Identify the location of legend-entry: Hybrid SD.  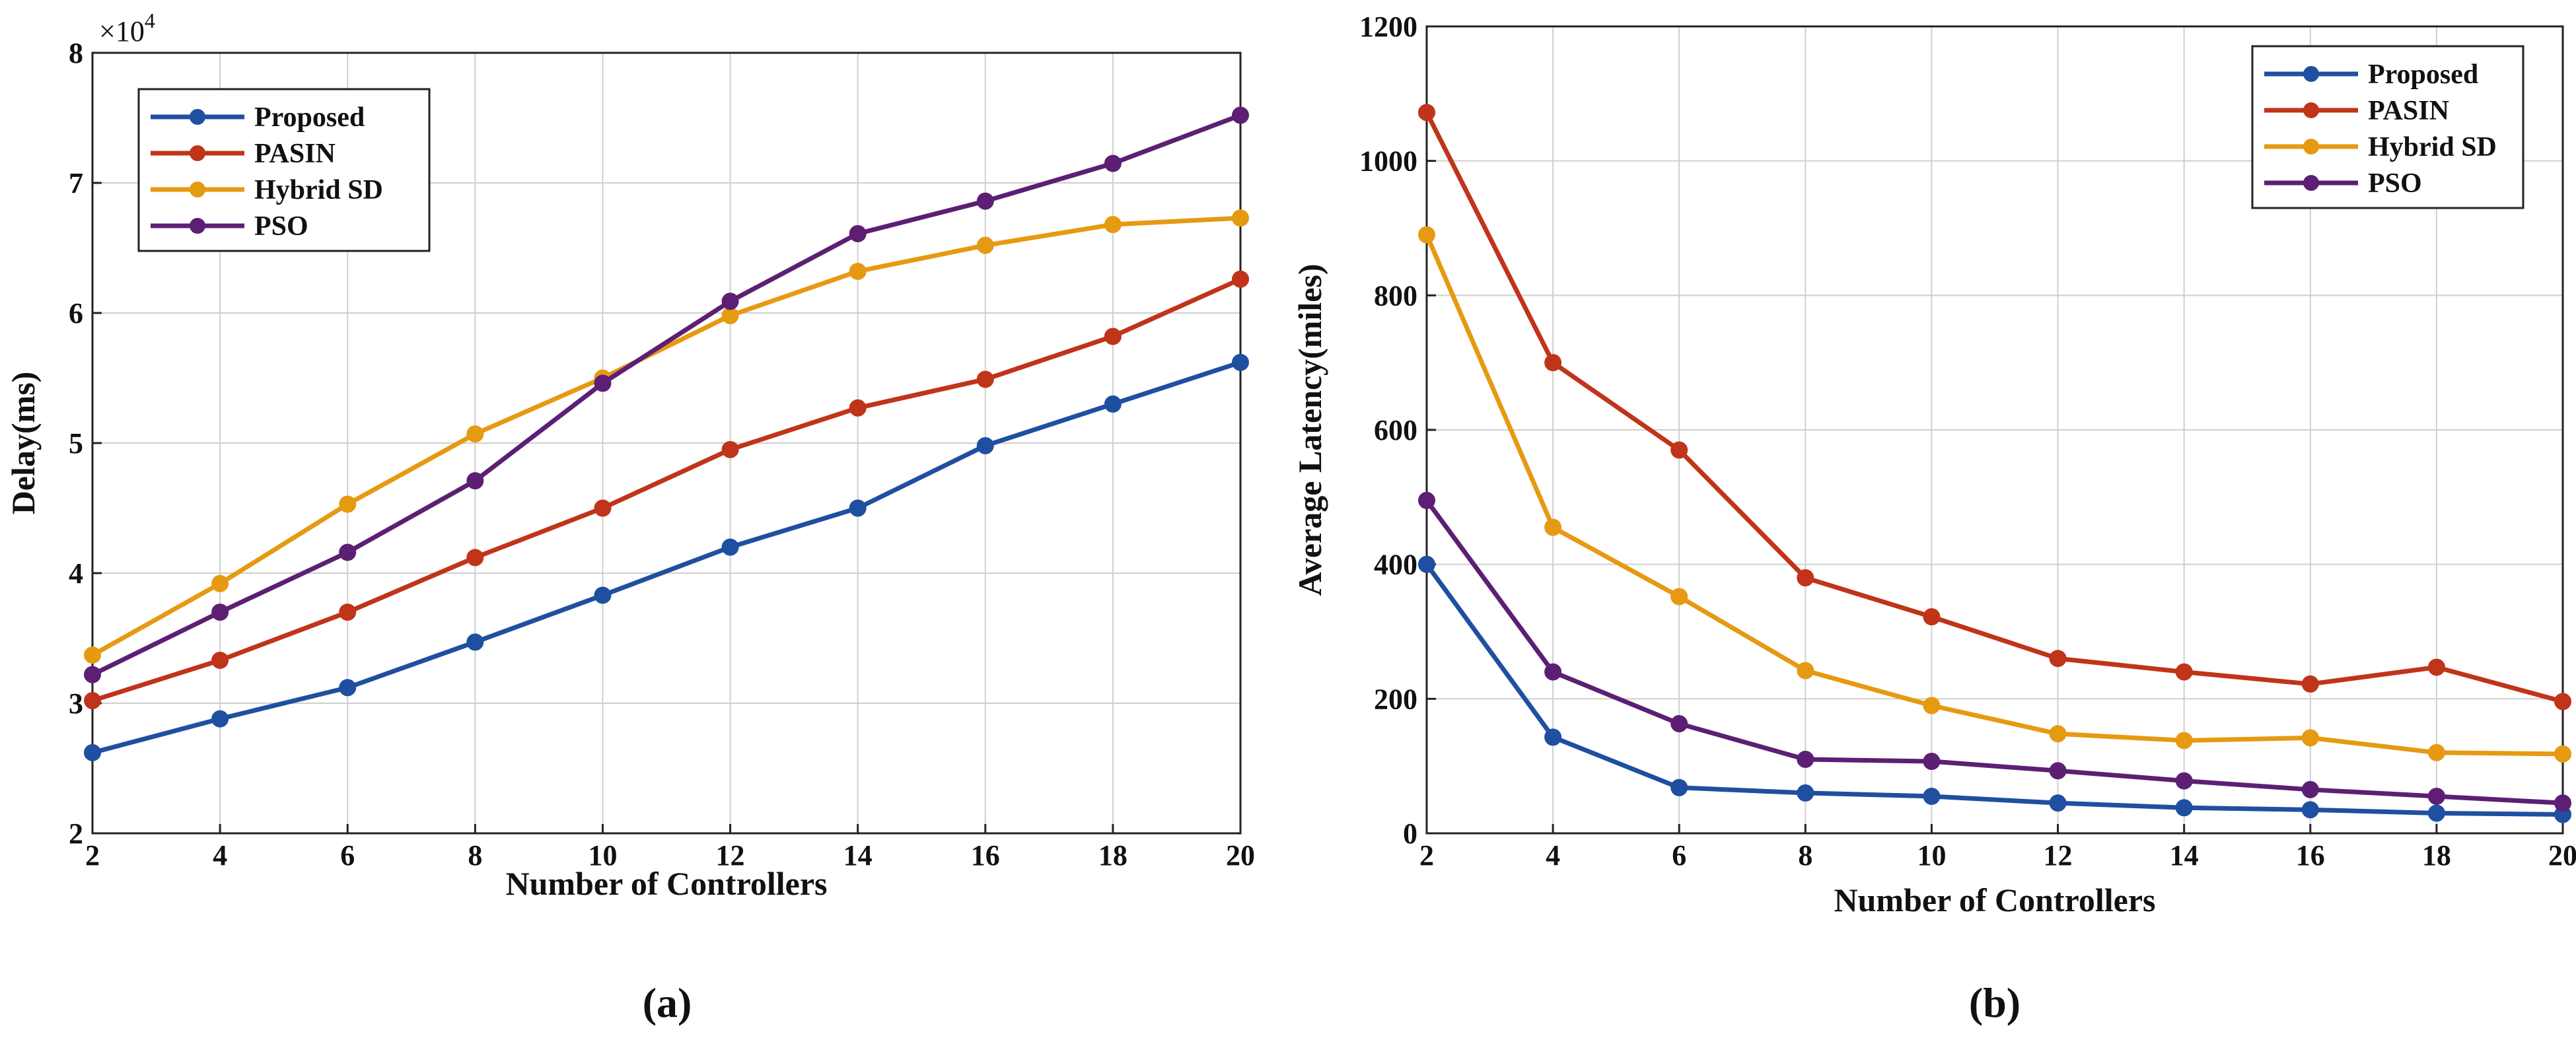
(2433, 147).